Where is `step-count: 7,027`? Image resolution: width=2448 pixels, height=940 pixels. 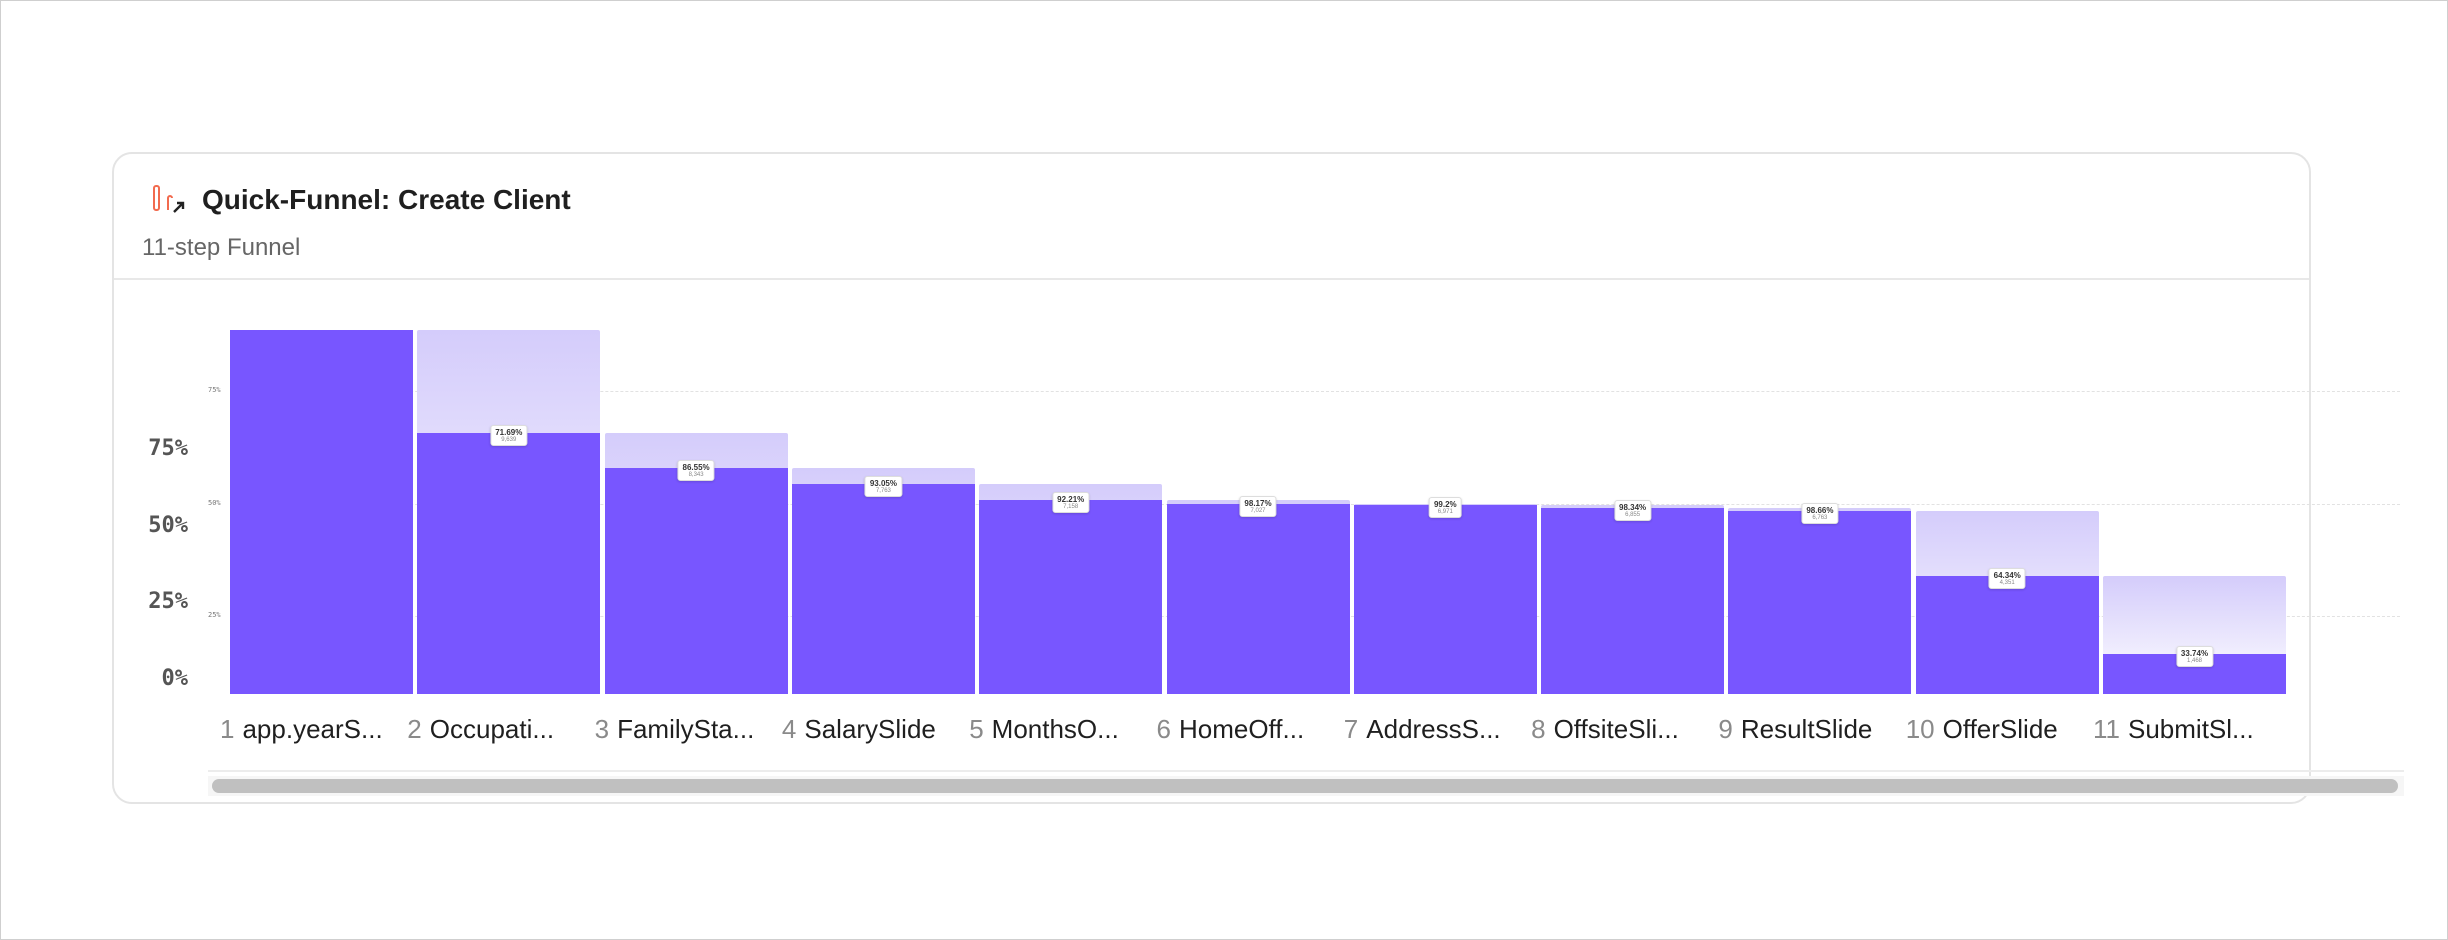 step-count: 7,027 is located at coordinates (1258, 510).